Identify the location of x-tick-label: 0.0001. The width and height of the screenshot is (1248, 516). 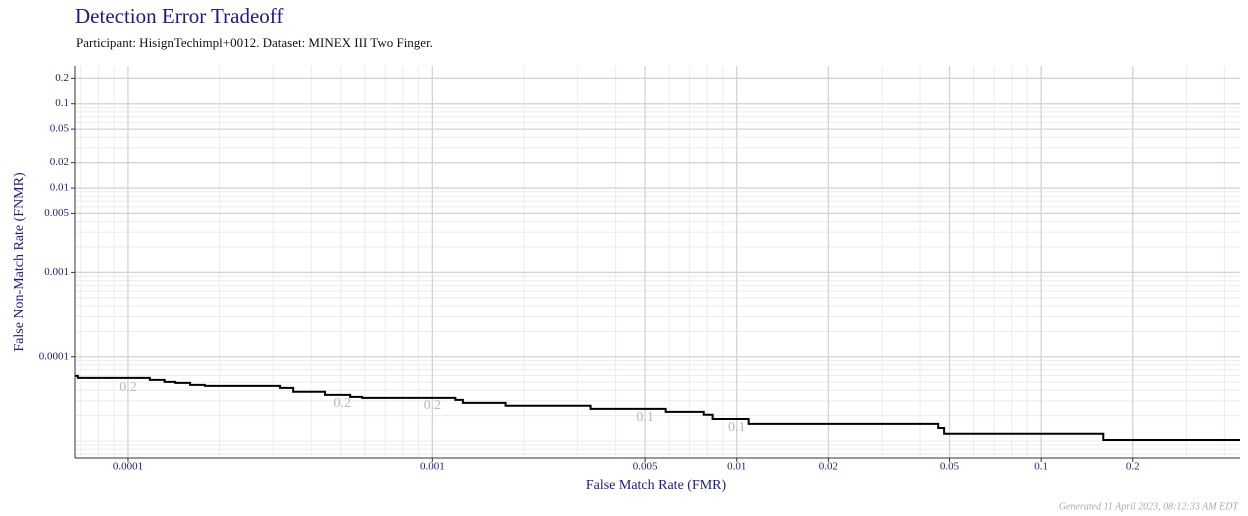
(128, 467).